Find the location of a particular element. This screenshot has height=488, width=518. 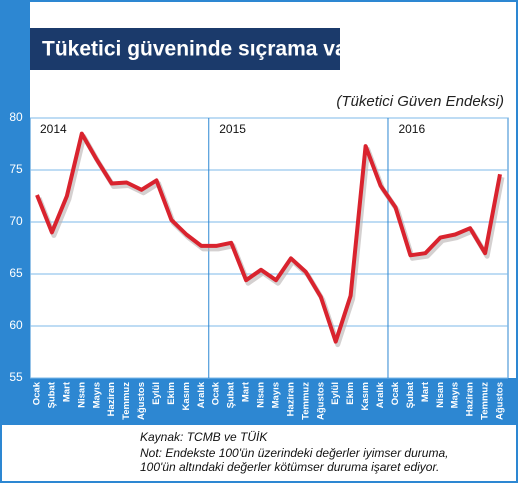

title-banner is located at coordinates (185, 49).